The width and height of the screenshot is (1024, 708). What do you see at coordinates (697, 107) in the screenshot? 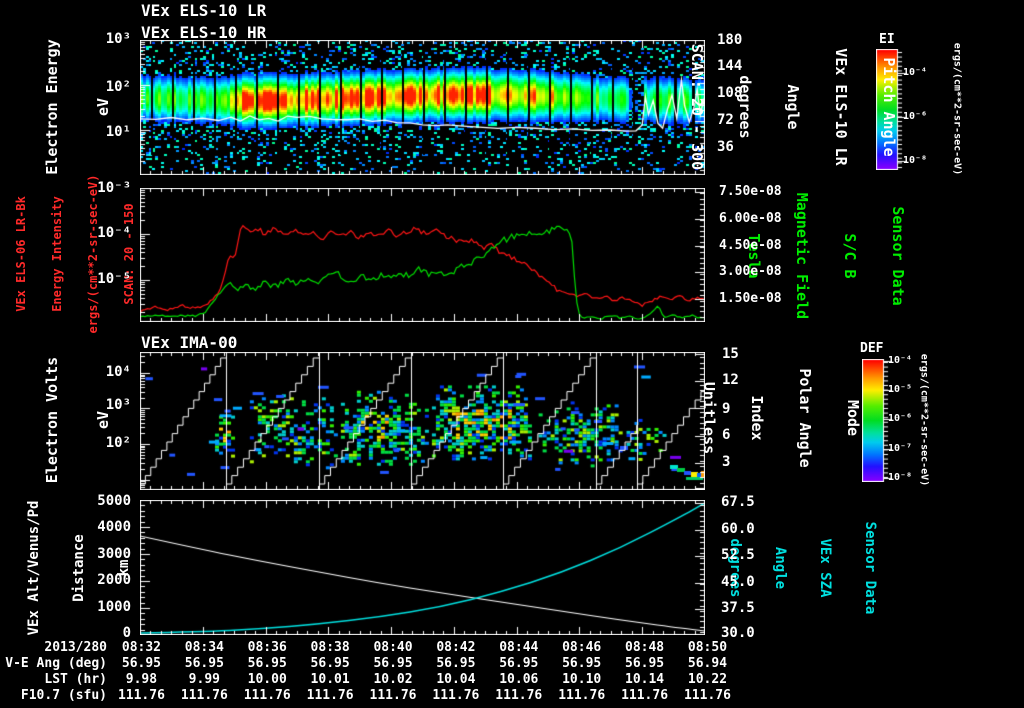
I see `panel1-right-label-line: SCAN: 20 - 300` at bounding box center [697, 107].